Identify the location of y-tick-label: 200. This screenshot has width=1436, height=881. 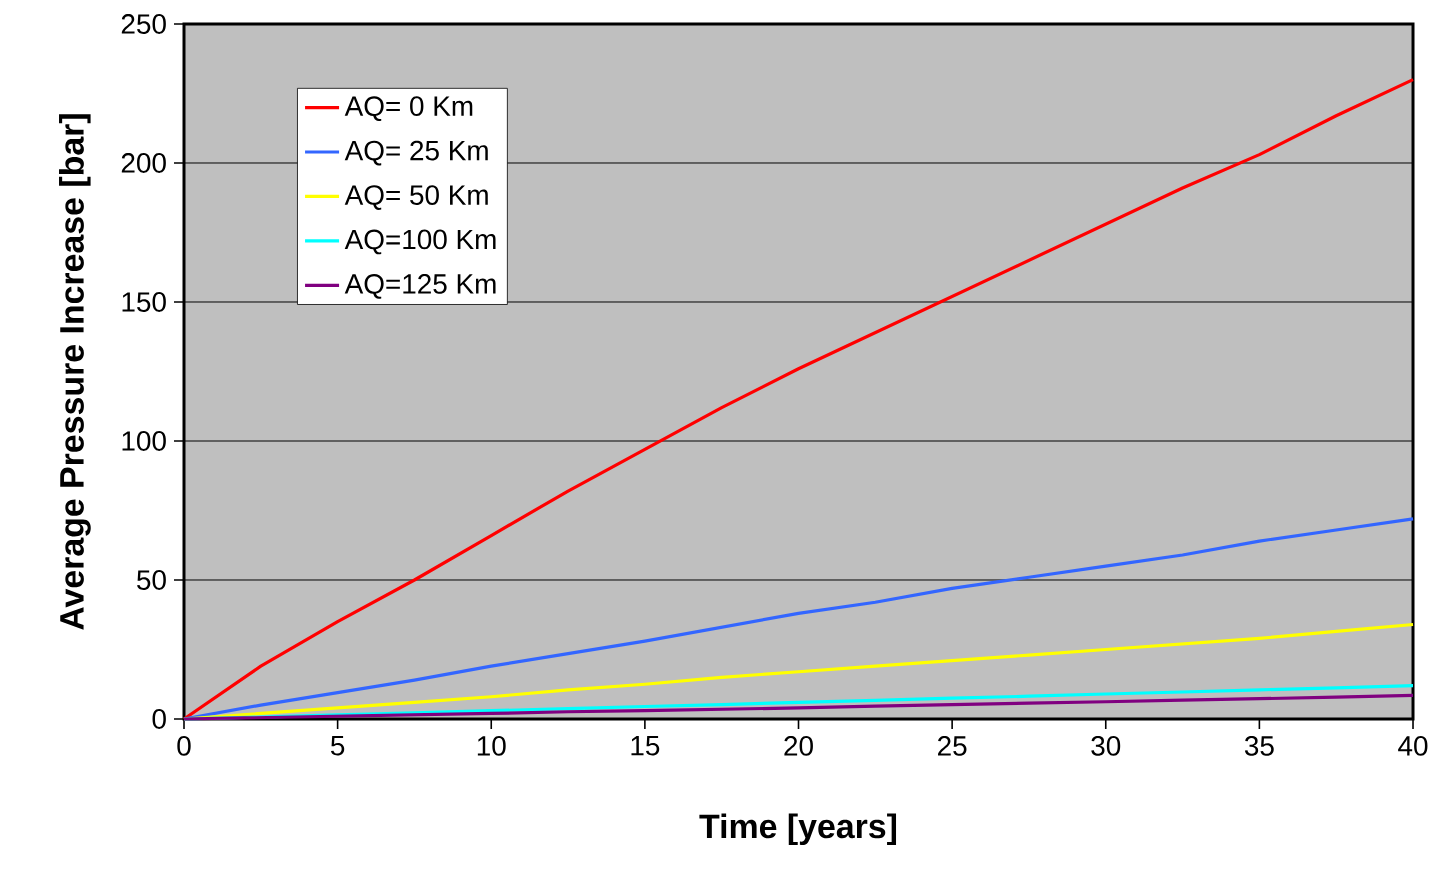
(143, 163).